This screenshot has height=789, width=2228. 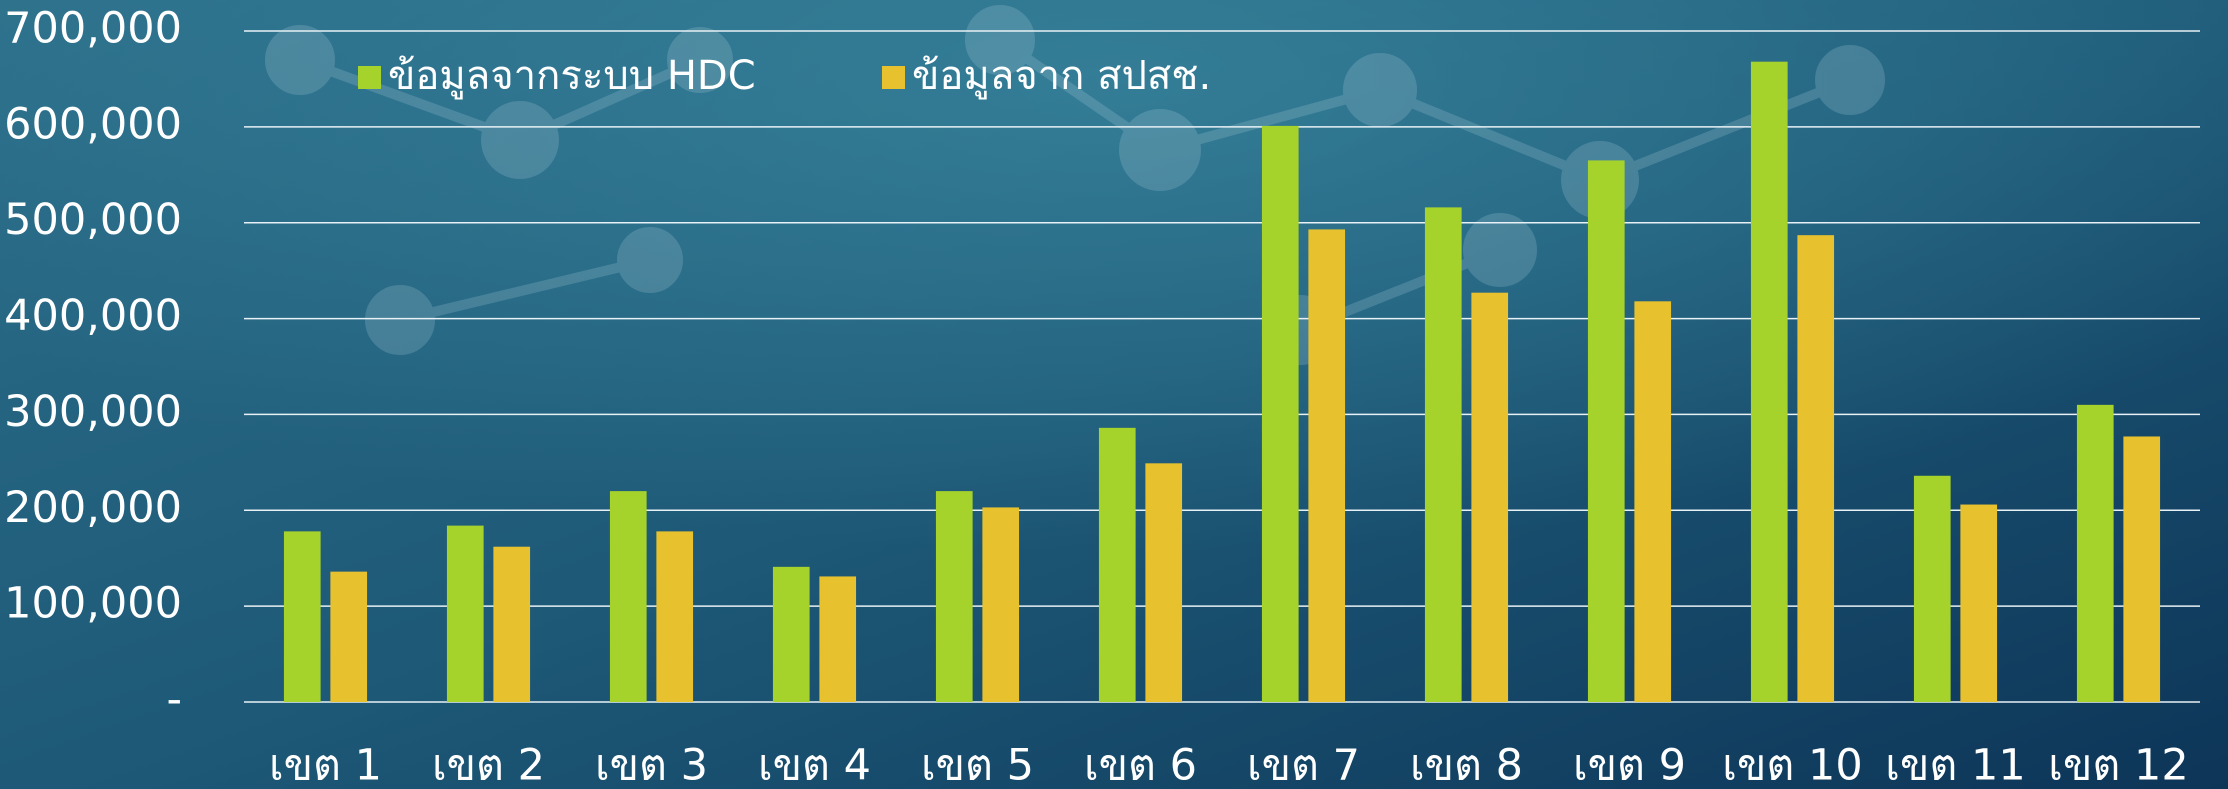 I want to click on x-tick-label: เขต 7, so click(x=1303, y=765).